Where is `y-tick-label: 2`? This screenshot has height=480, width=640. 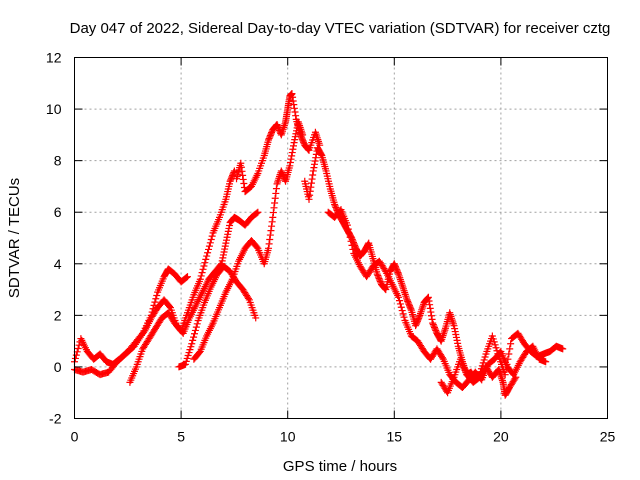 y-tick-label: 2 is located at coordinates (58, 315).